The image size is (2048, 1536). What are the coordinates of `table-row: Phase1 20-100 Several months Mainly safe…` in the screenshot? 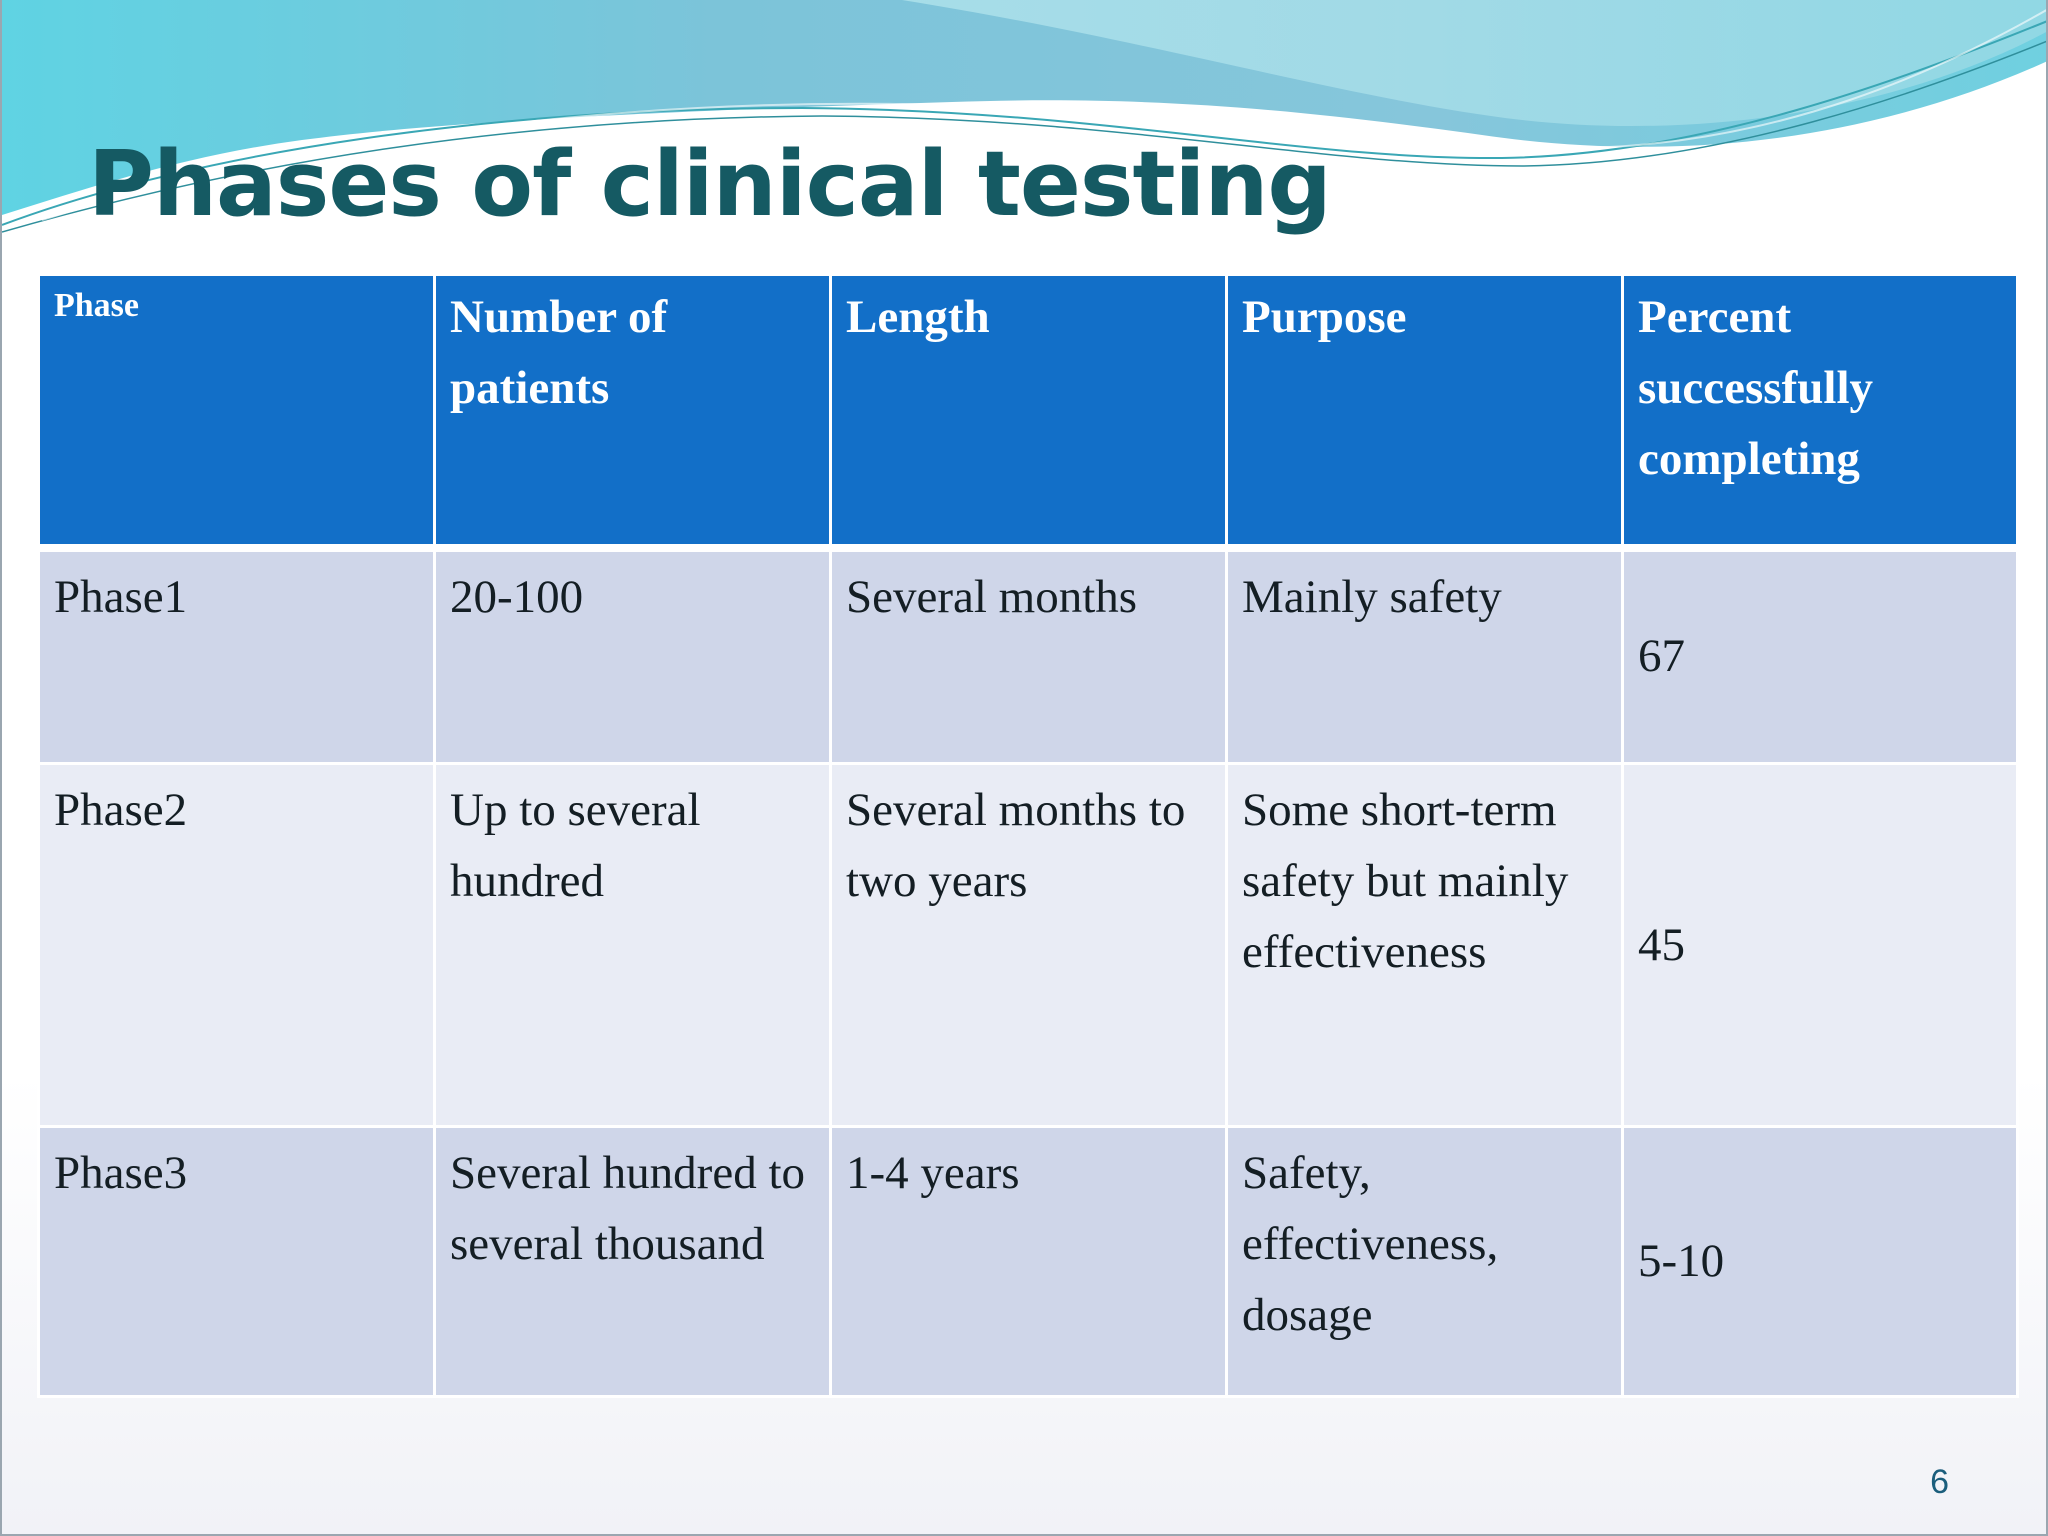 It's located at (1028, 655).